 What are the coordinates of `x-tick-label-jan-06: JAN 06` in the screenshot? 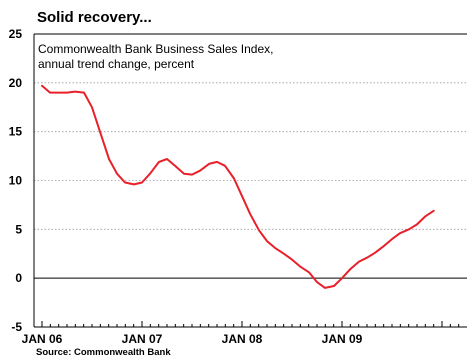 It's located at (42, 339).